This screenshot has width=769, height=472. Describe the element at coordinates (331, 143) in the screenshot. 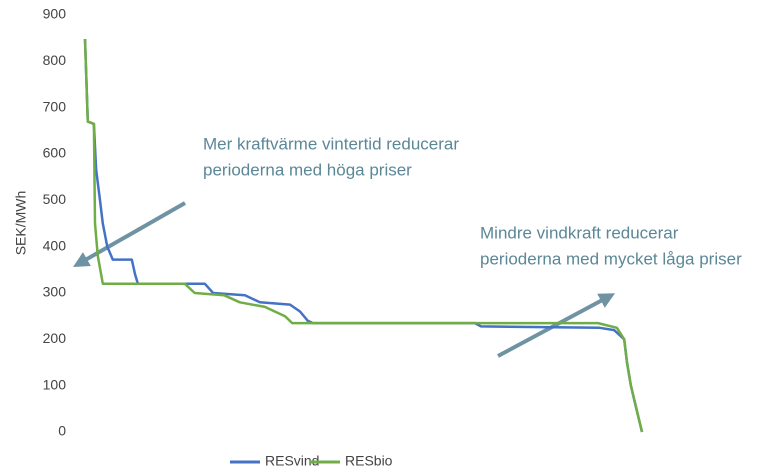

I see `annotation: Mer kraftvärme vintertid reducerar` at that location.